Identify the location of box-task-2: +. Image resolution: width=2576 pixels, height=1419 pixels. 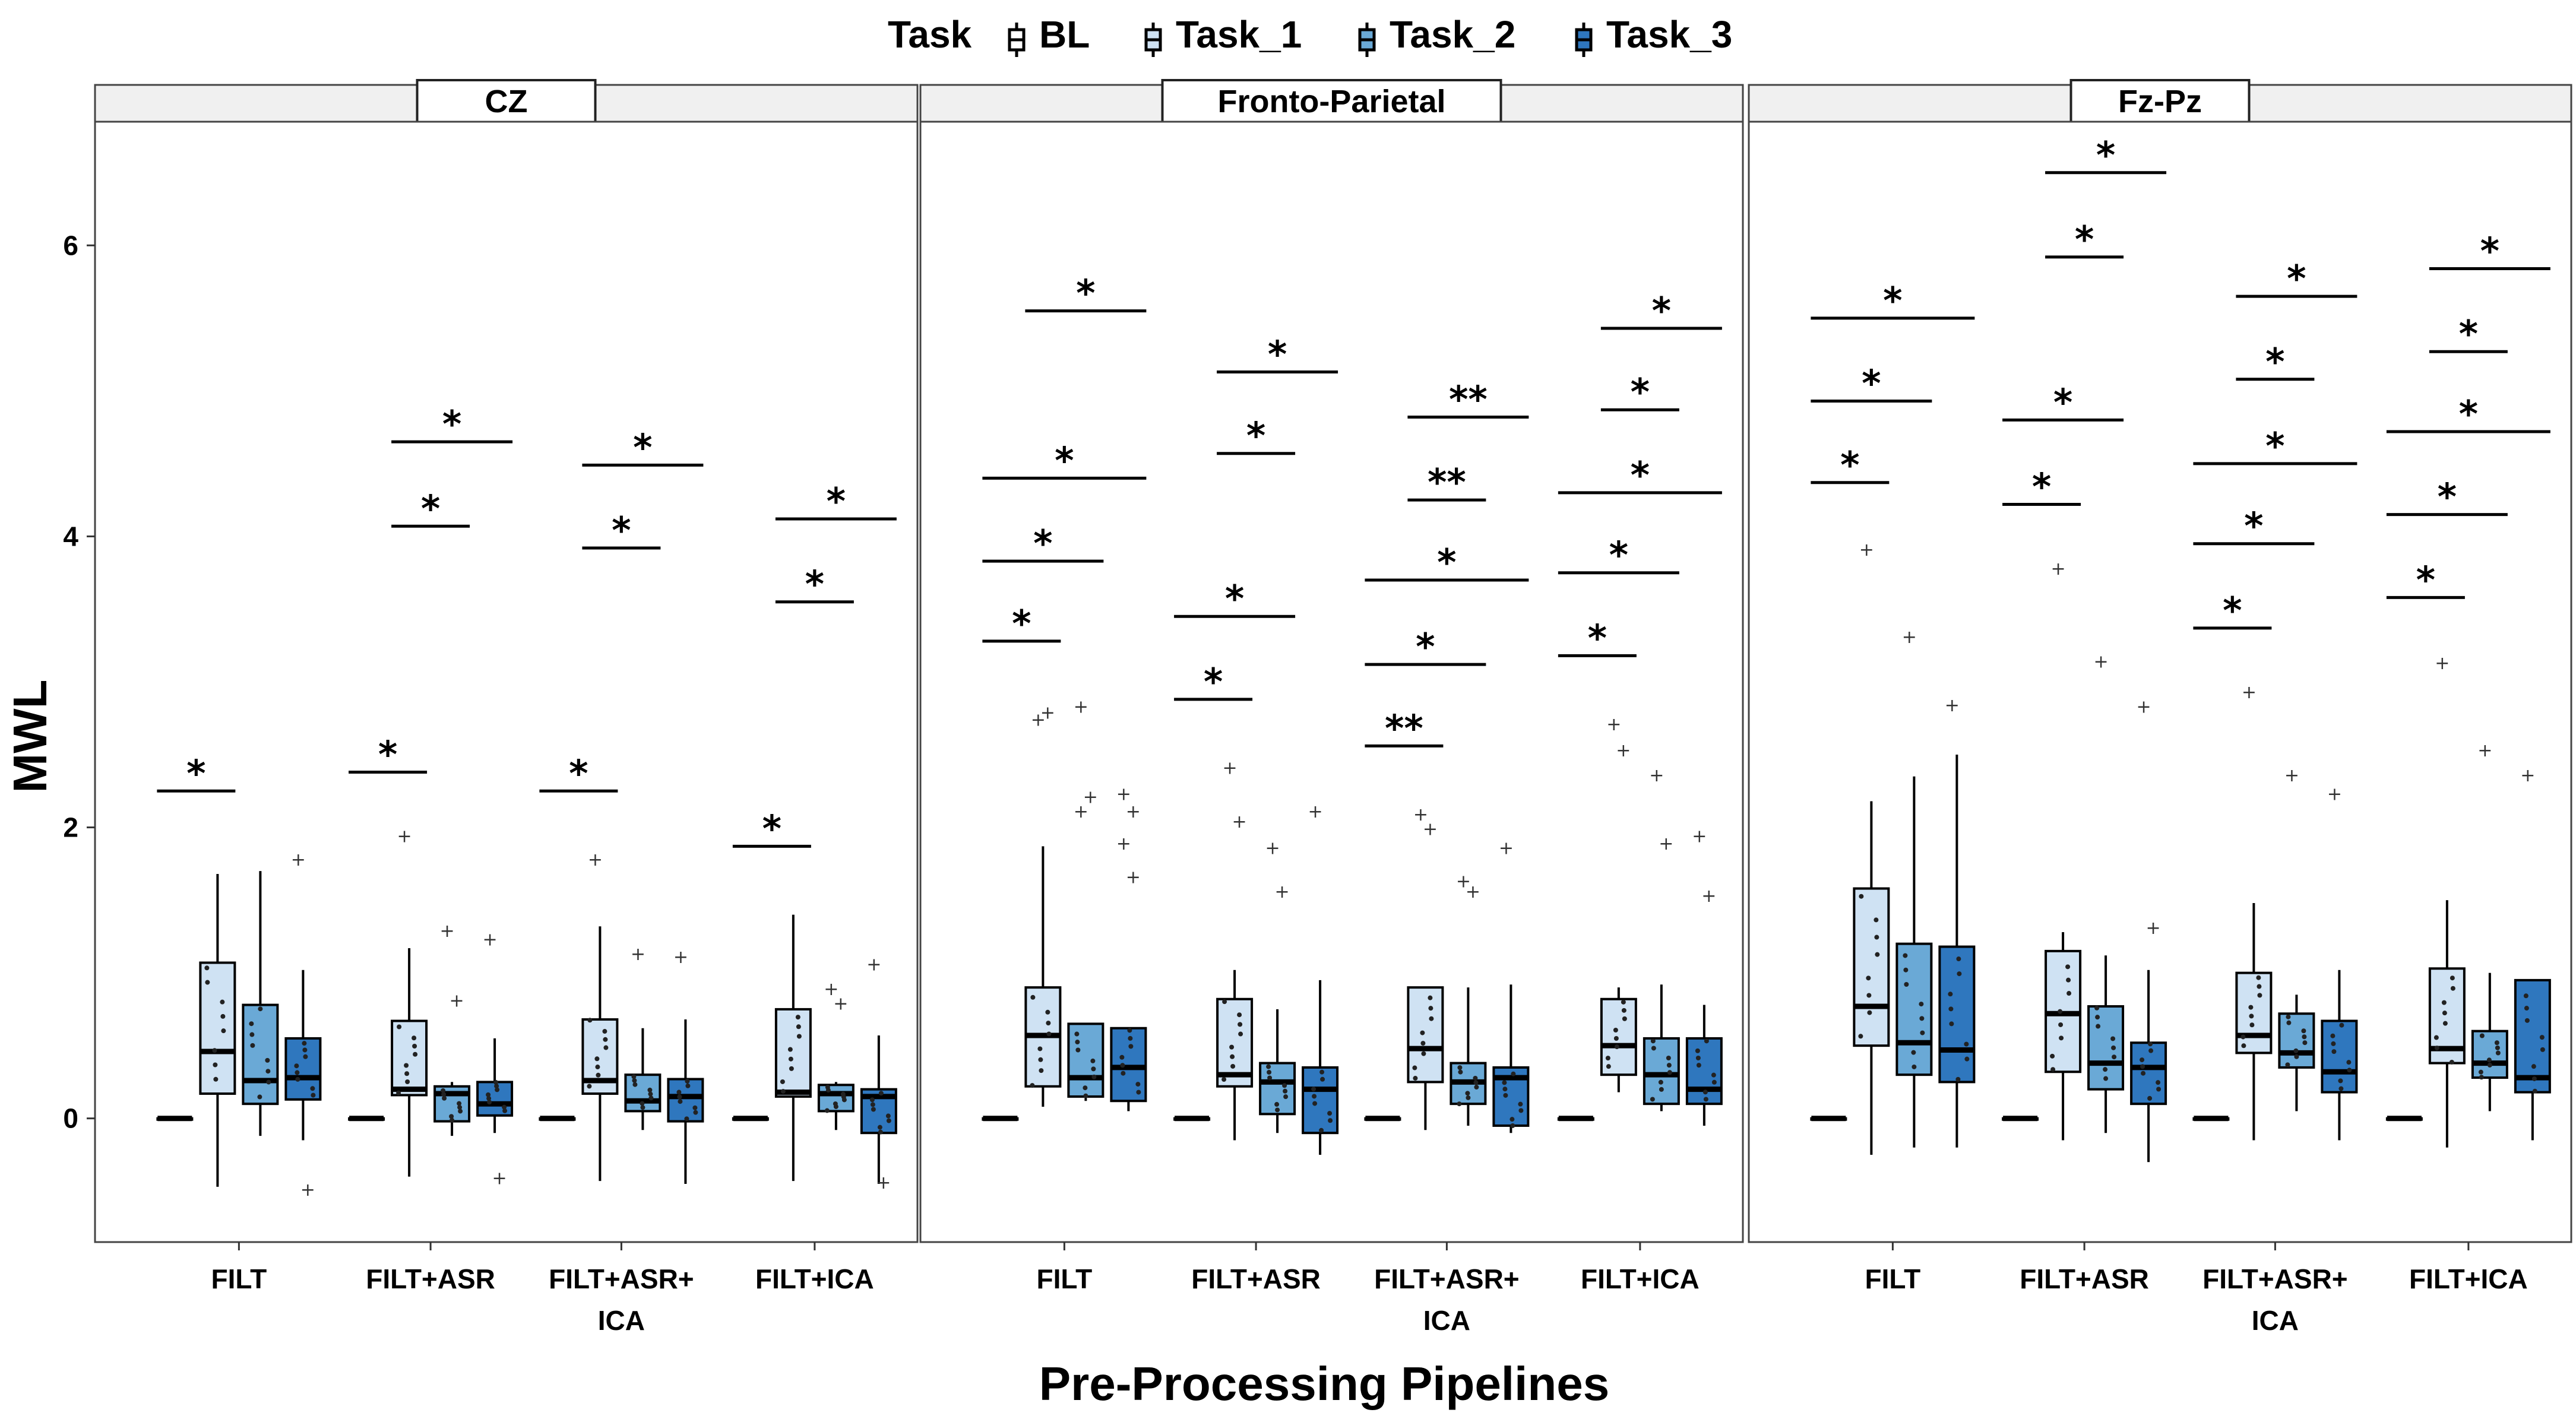
(2489, 926).